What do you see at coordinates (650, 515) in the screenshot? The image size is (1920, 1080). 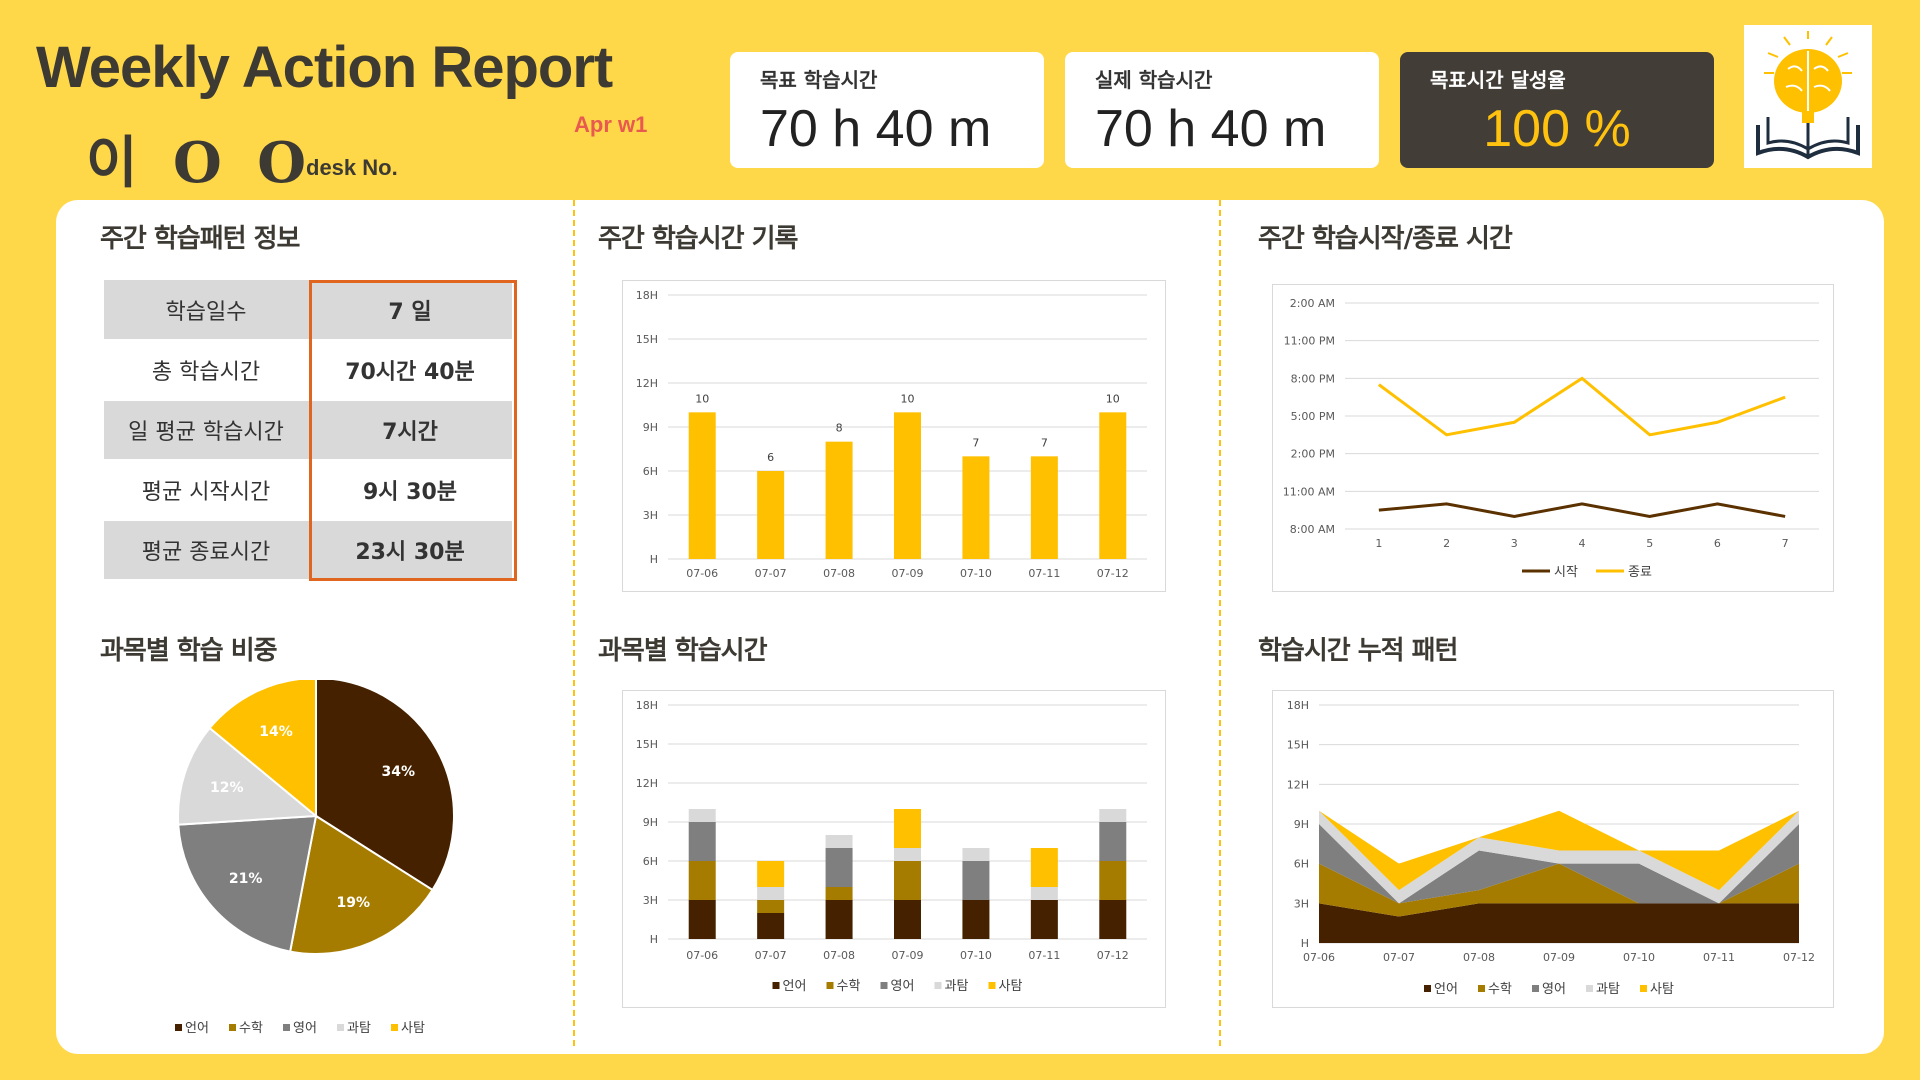 I see `y-tick-label: 3H` at bounding box center [650, 515].